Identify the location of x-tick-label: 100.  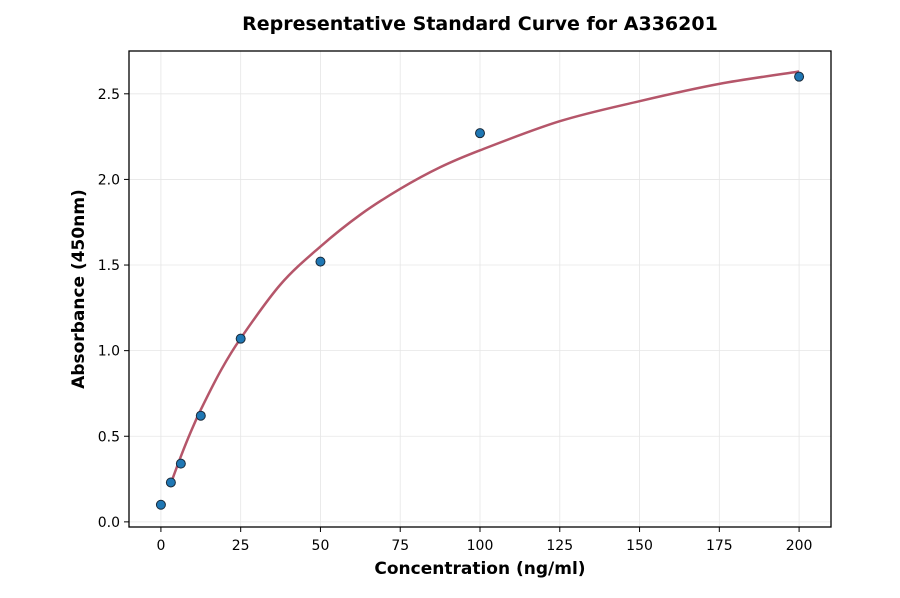
(480, 546).